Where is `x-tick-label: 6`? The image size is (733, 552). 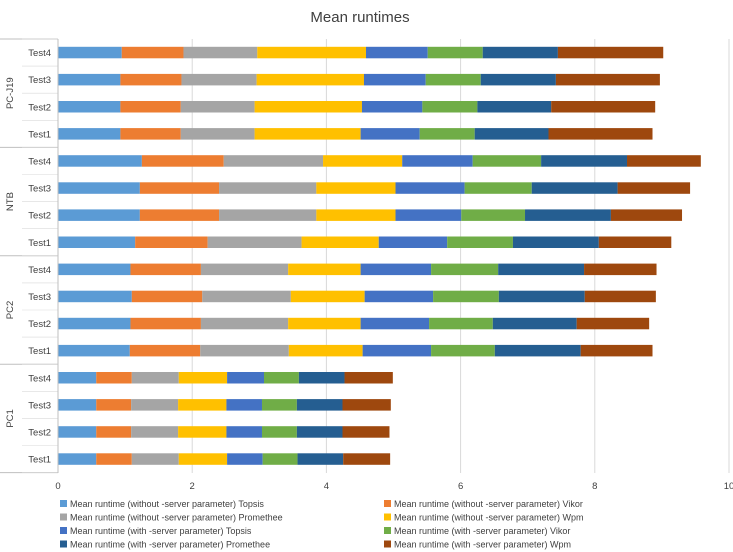
x-tick-label: 6 is located at coordinates (460, 486).